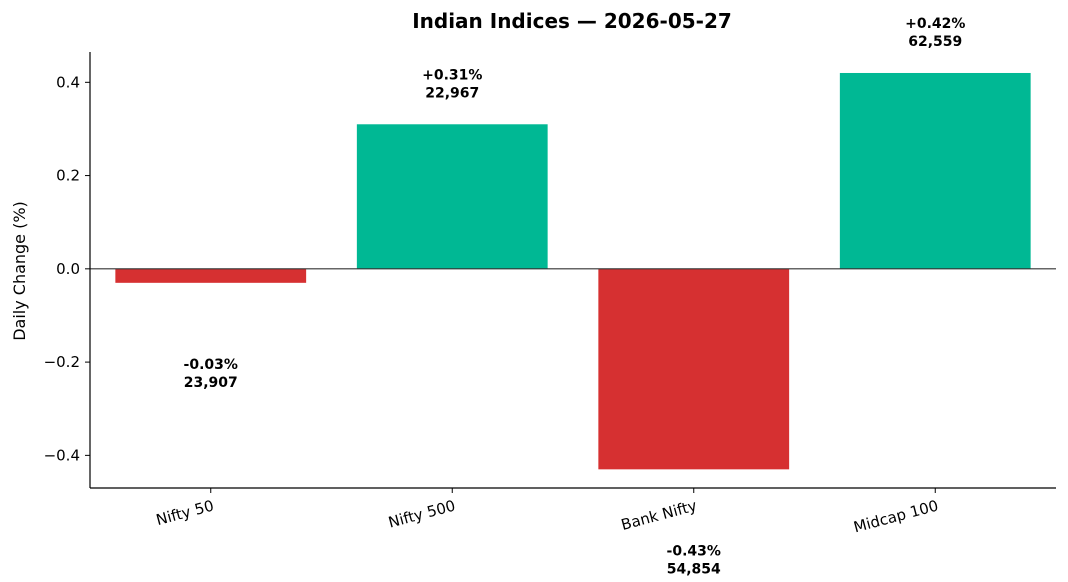 The image size is (1068, 582). Describe the element at coordinates (185, 512) in the screenshot. I see `x-tick-label: Nifty 50` at that location.